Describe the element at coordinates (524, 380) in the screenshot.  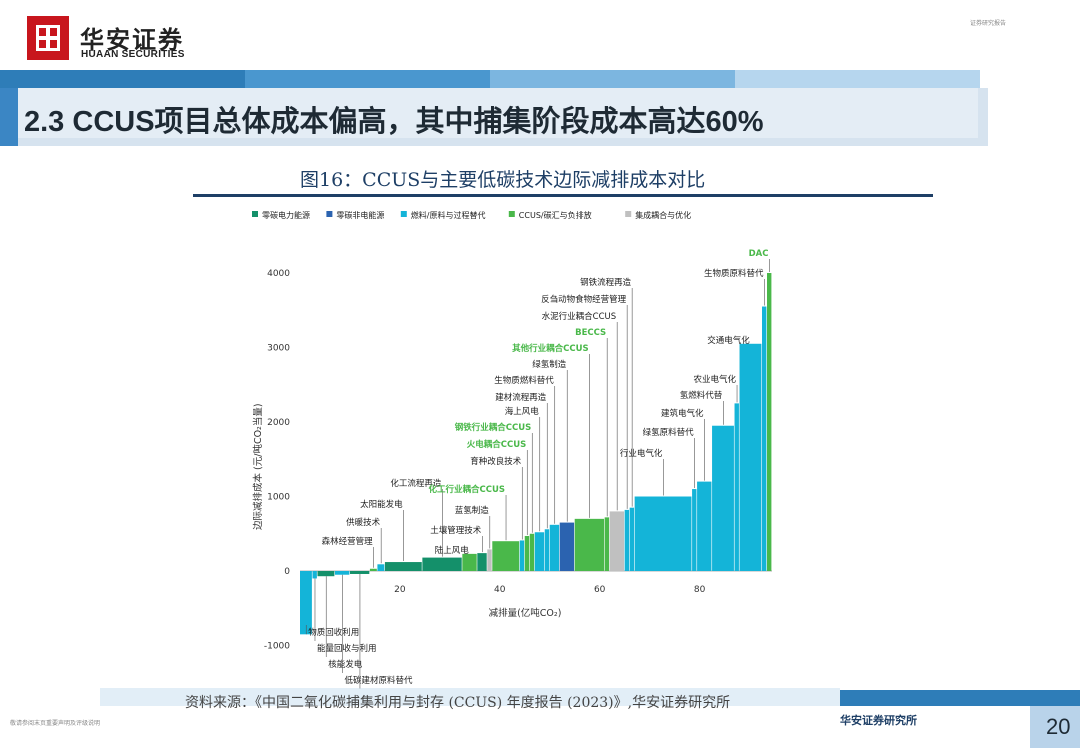
I see `bar-label-18: 生物质燃料替代` at that location.